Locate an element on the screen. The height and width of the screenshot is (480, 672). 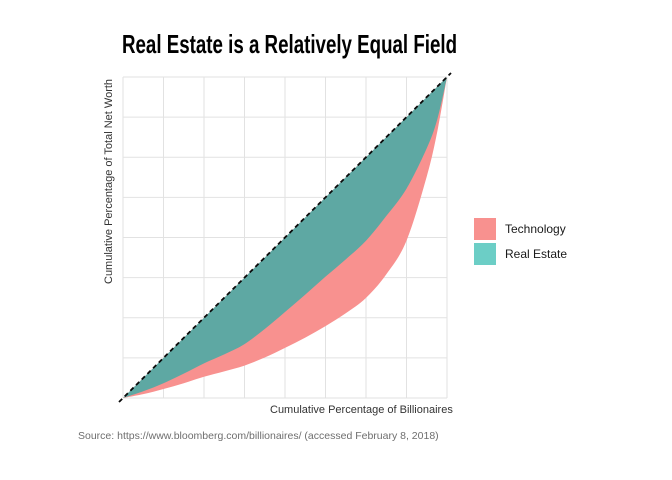
y-axis-title: Cumulative Percentage of Total Net Worth is located at coordinates (109, 181).